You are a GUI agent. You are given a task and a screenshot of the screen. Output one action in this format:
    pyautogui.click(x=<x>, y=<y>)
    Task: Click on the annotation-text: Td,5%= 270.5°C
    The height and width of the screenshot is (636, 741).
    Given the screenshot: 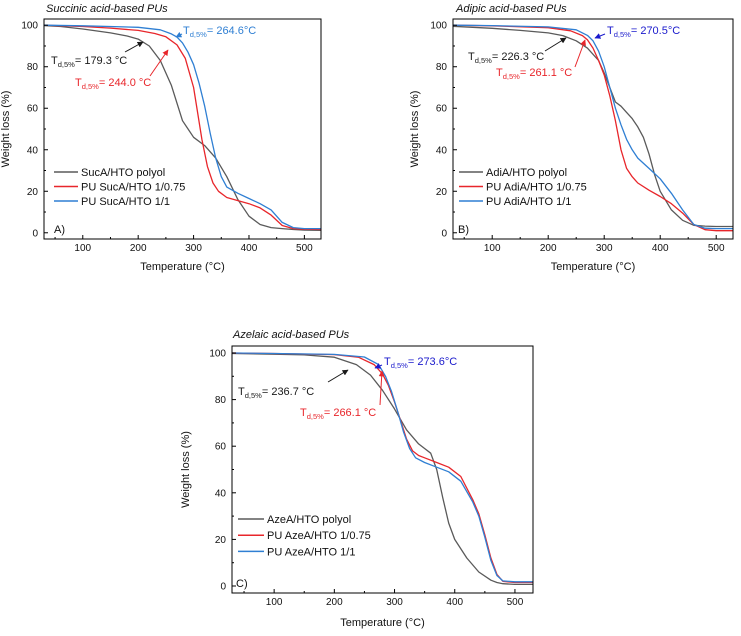 What is the action you would take?
    pyautogui.click(x=643, y=32)
    